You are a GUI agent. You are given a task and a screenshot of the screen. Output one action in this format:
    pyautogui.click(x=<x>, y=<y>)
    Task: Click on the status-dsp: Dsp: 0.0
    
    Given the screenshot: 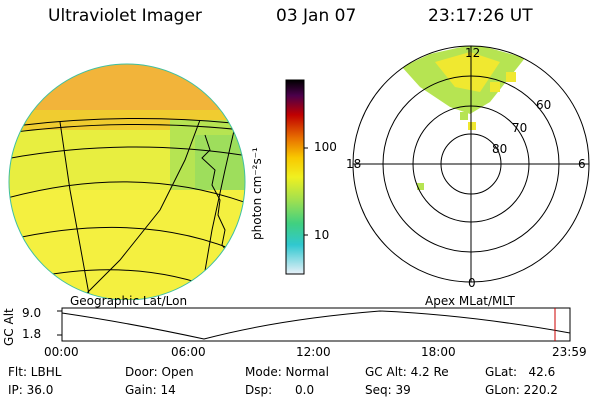 What is the action you would take?
    pyautogui.click(x=280, y=390)
    